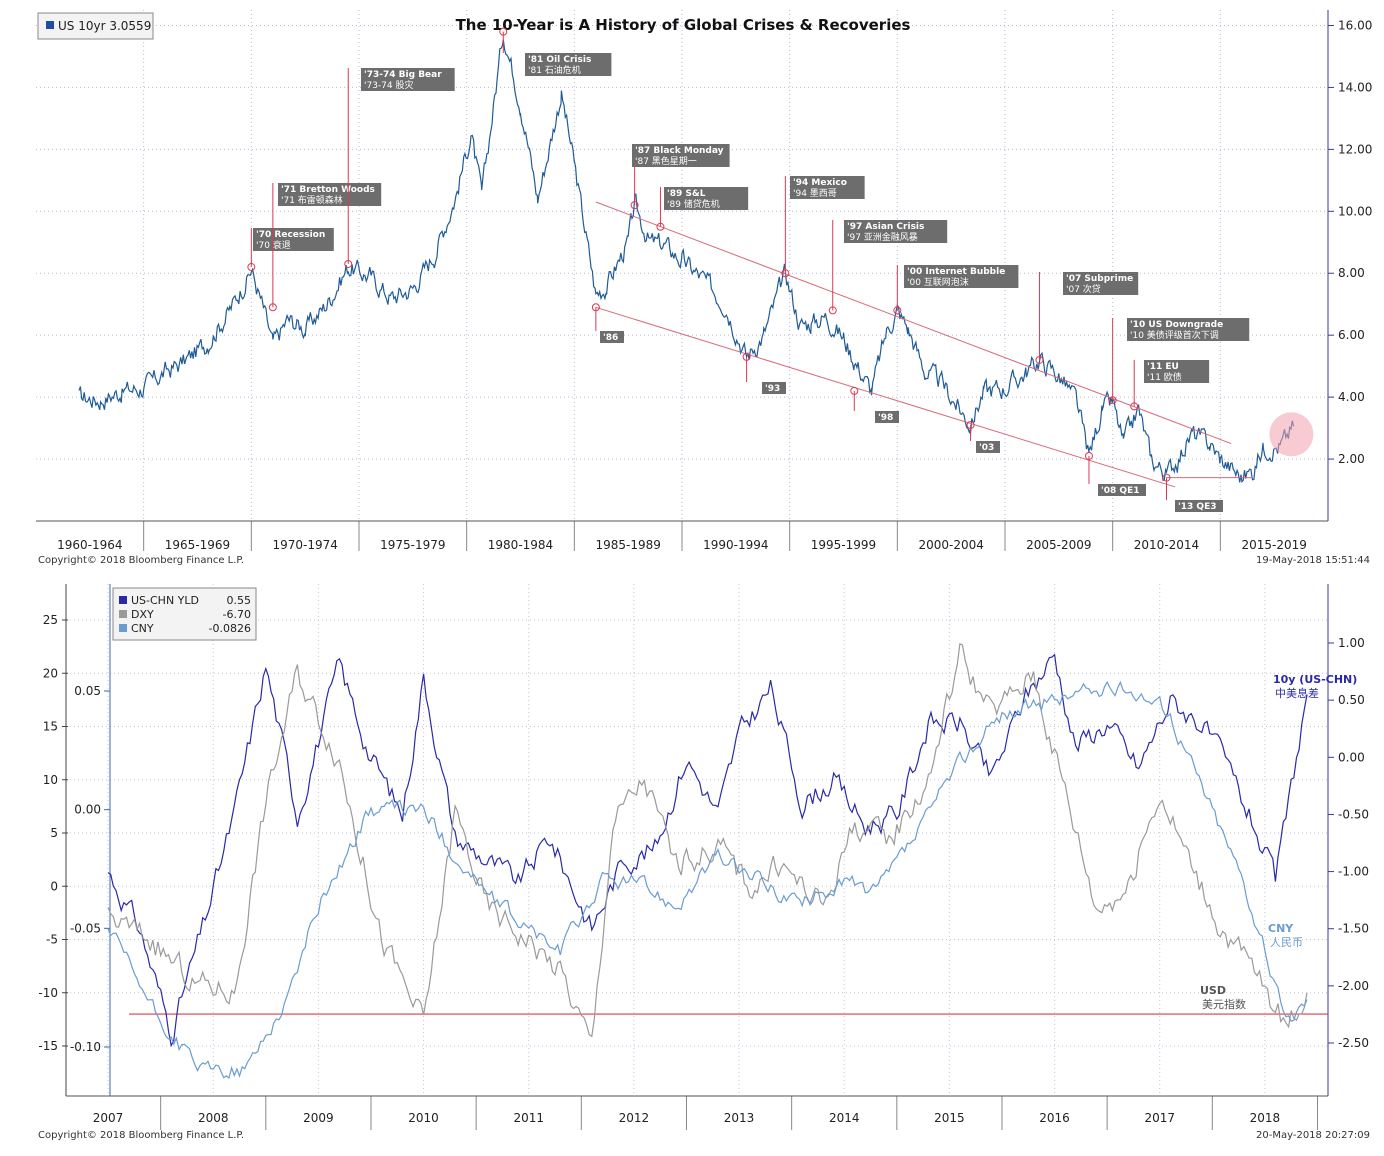 The width and height of the screenshot is (1384, 1156). What do you see at coordinates (389, 85) in the screenshot?
I see `annotation-label-cn: '73-74 股灾` at bounding box center [389, 85].